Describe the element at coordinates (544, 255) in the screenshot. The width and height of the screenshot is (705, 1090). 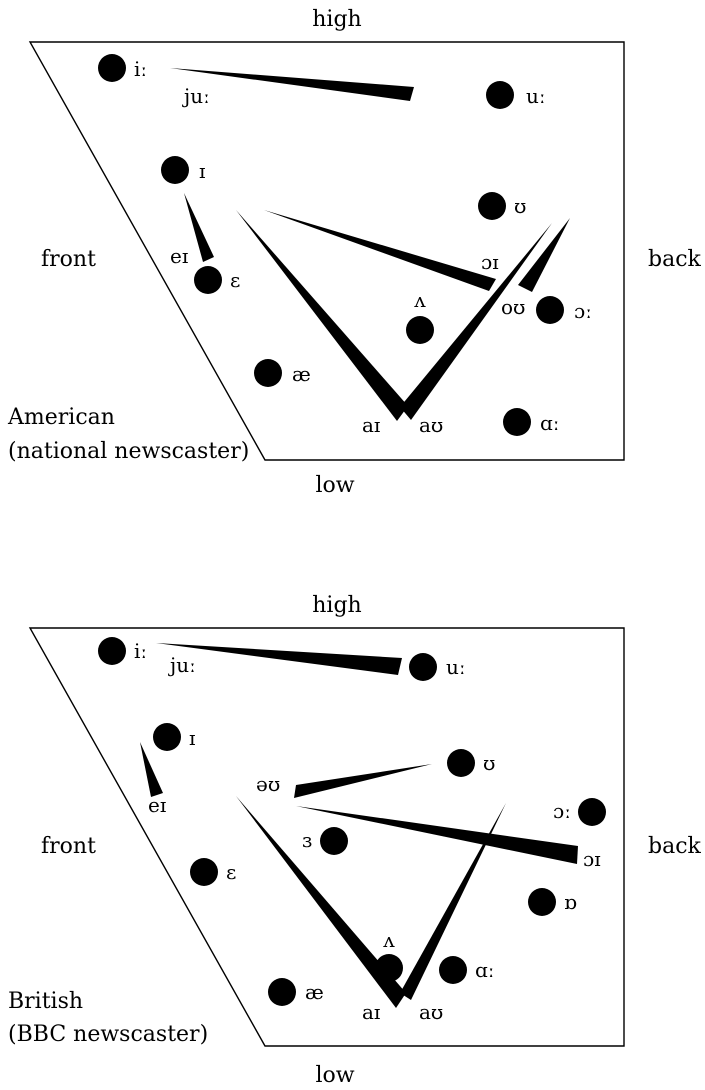
I see `glide-ou` at that location.